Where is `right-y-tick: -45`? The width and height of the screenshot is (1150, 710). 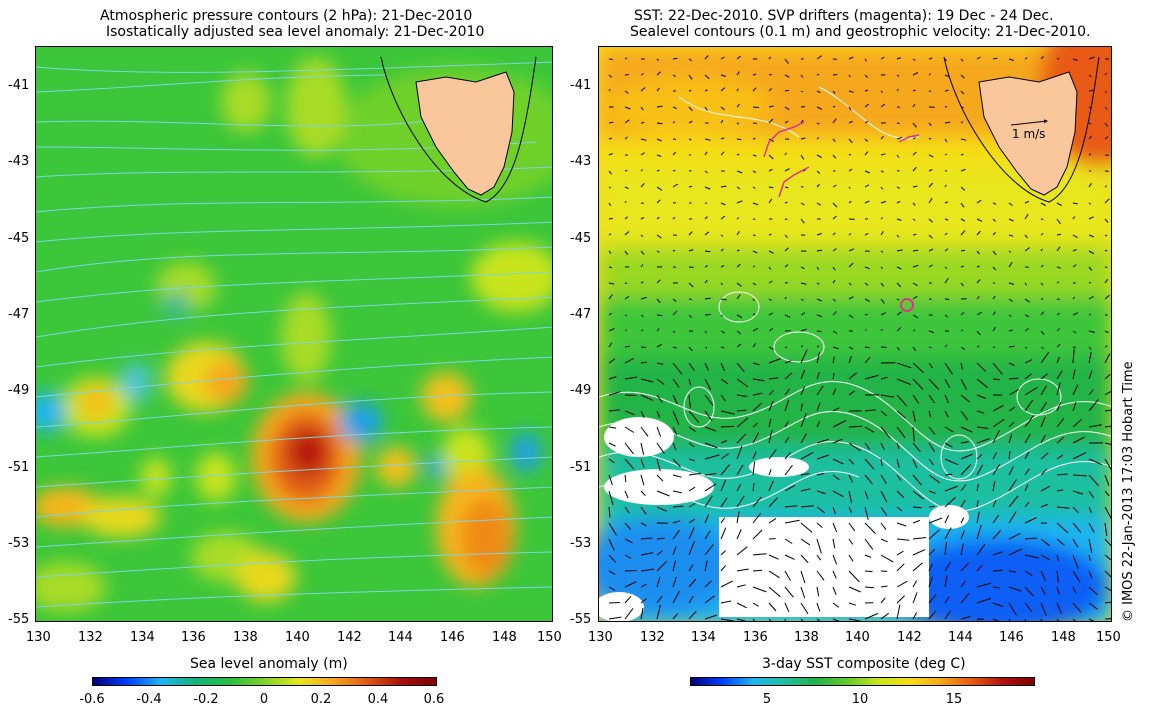 right-y-tick: -45 is located at coordinates (581, 238).